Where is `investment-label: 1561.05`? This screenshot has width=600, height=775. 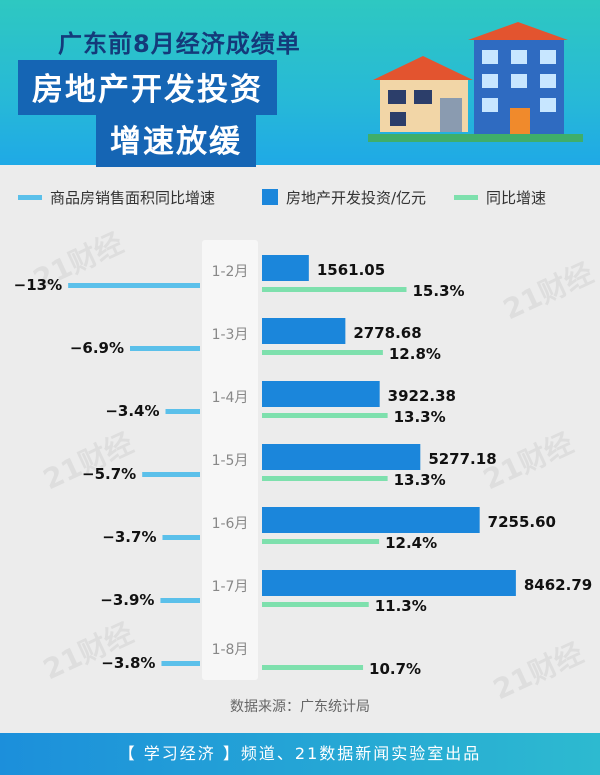 investment-label: 1561.05 is located at coordinates (351, 270).